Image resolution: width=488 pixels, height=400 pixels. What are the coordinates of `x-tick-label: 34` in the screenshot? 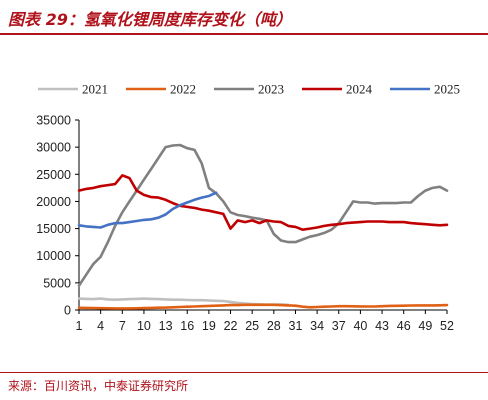 It's located at (317, 326).